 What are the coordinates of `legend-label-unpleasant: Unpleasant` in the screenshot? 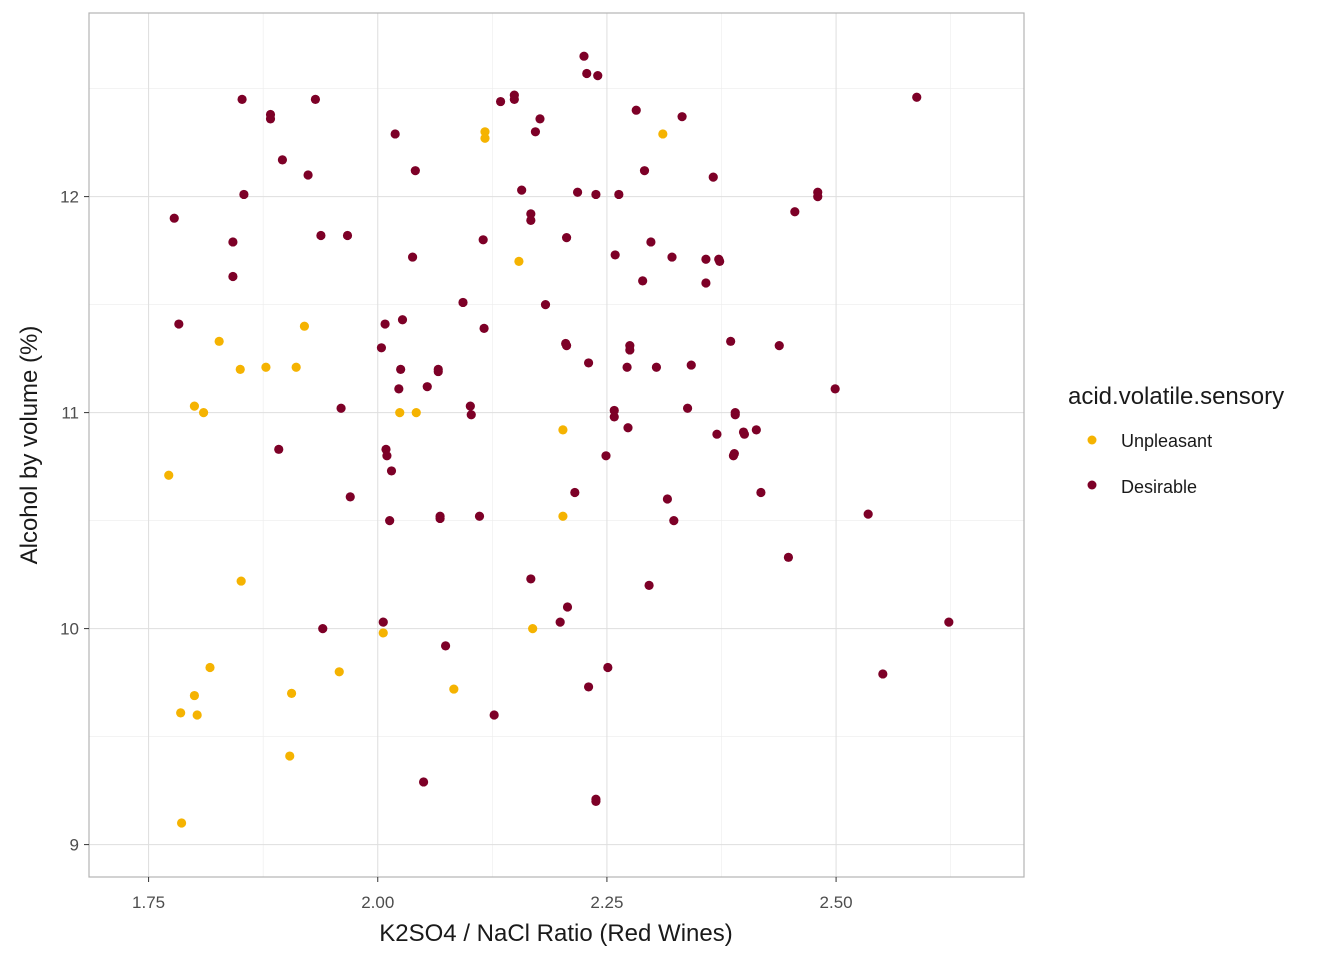 It's located at (1166, 441).